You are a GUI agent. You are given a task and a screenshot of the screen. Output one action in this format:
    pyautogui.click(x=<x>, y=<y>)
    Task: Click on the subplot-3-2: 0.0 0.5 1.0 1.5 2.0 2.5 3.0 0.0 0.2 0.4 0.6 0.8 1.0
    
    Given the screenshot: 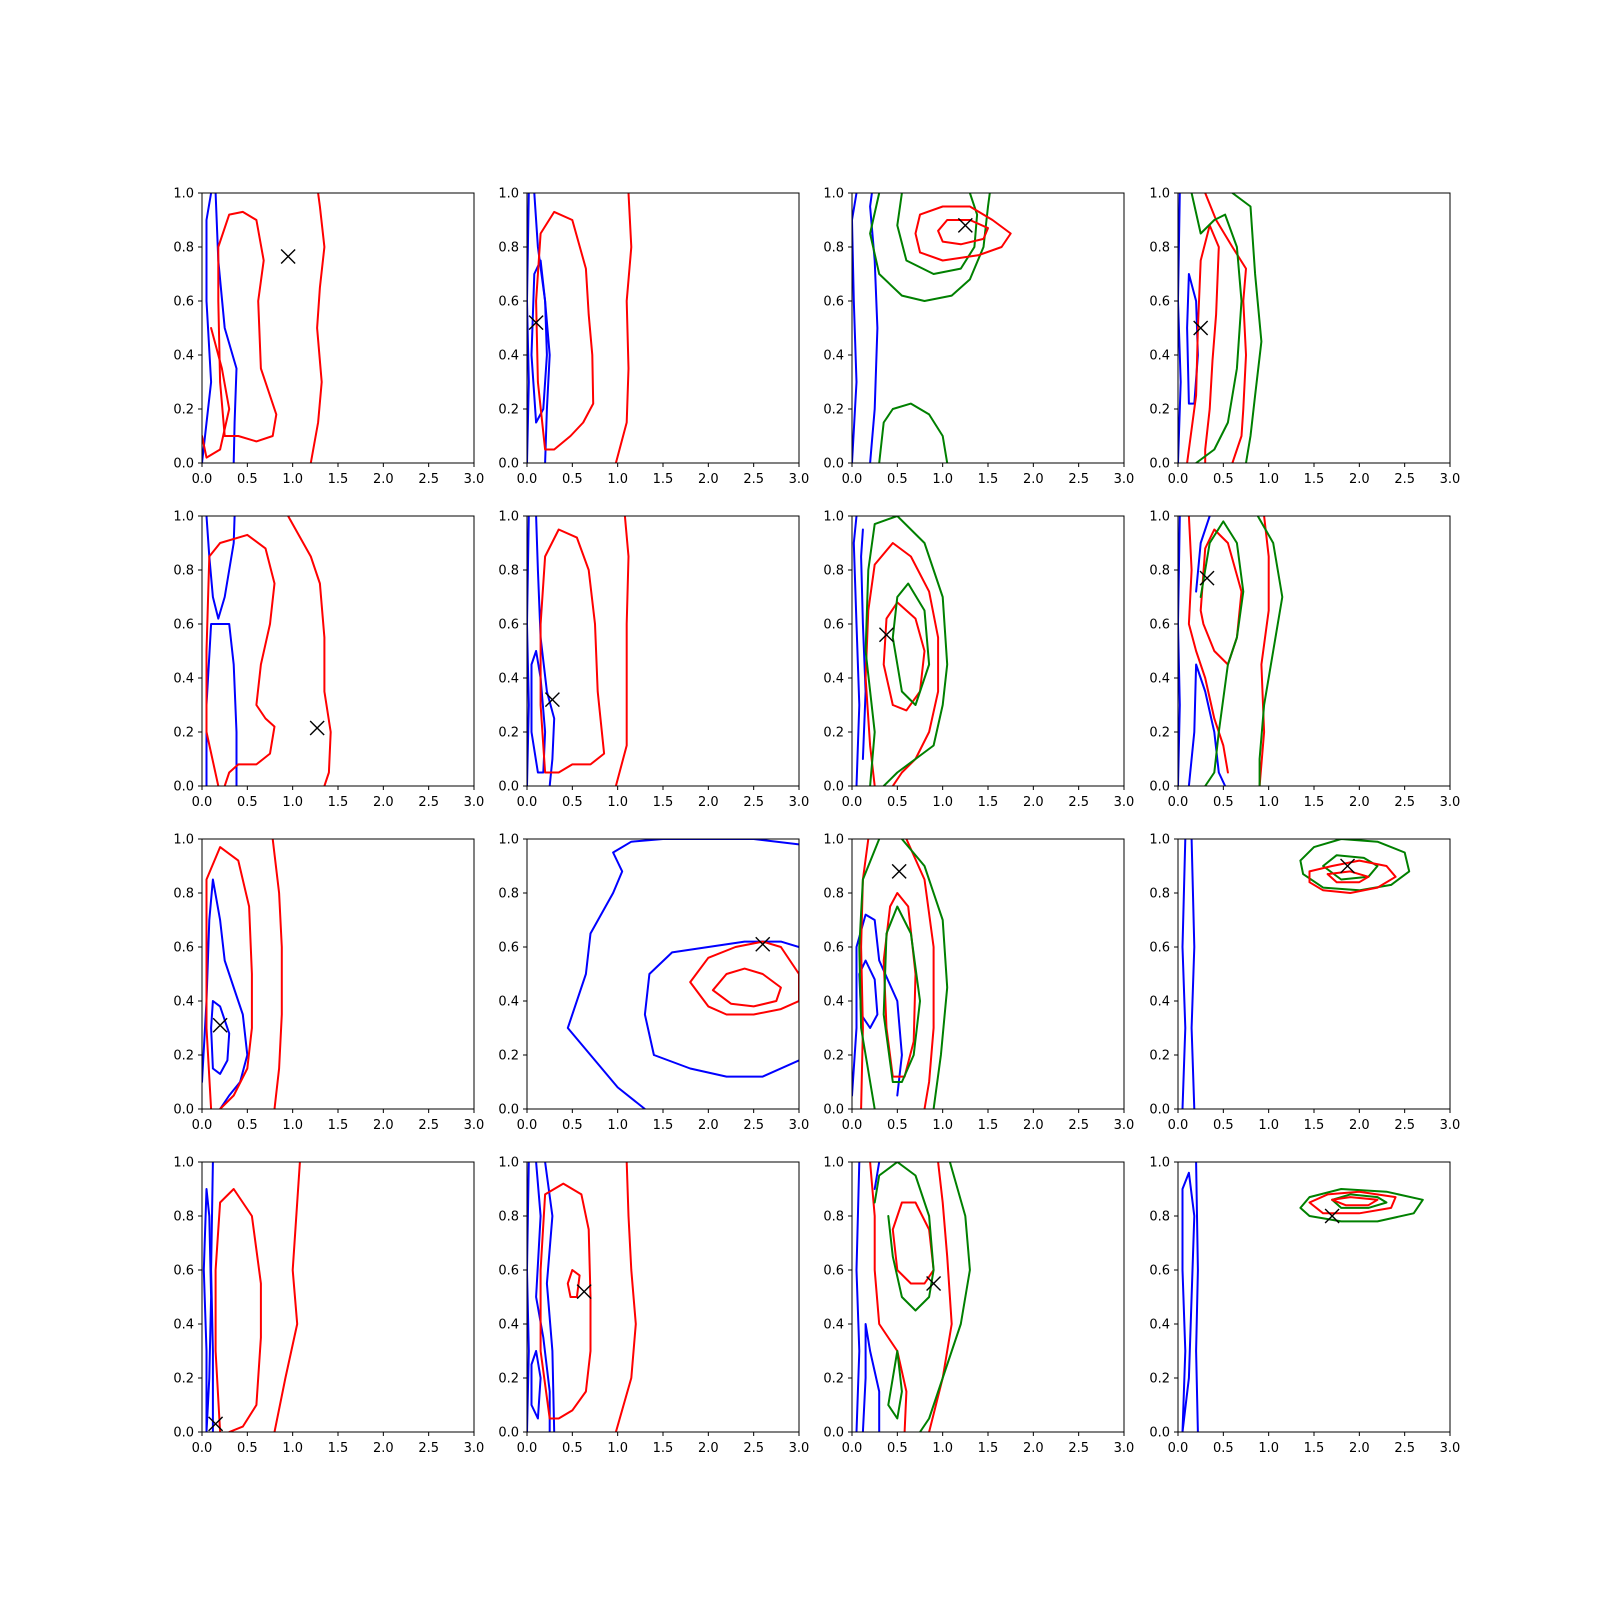 What is the action you would take?
    pyautogui.click(x=653, y=983)
    